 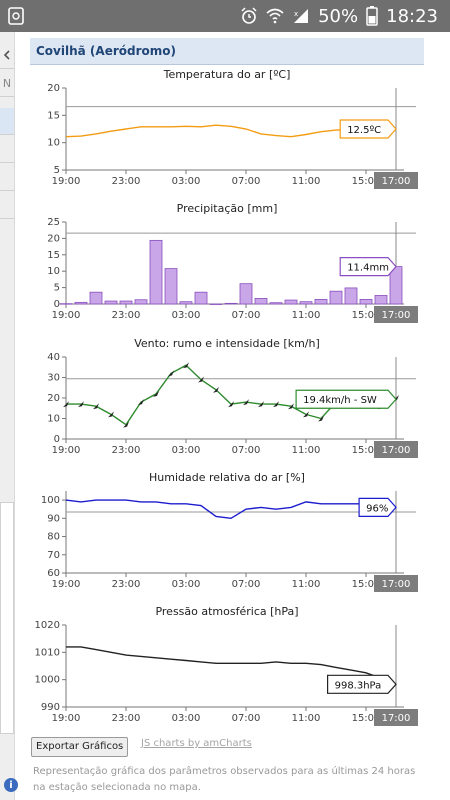 I want to click on info-icon: i, so click(x=11, y=785).